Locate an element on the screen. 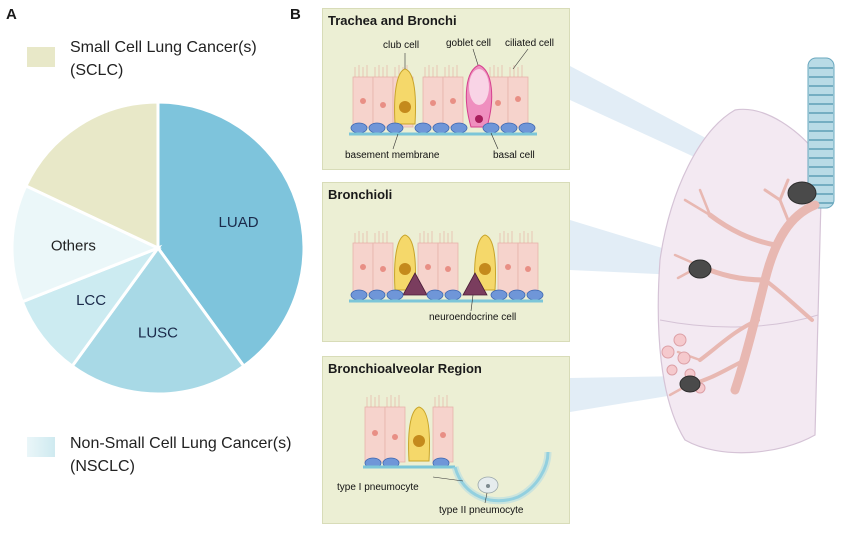 This screenshot has height=533, width=850. tumors is located at coordinates (748, 287).